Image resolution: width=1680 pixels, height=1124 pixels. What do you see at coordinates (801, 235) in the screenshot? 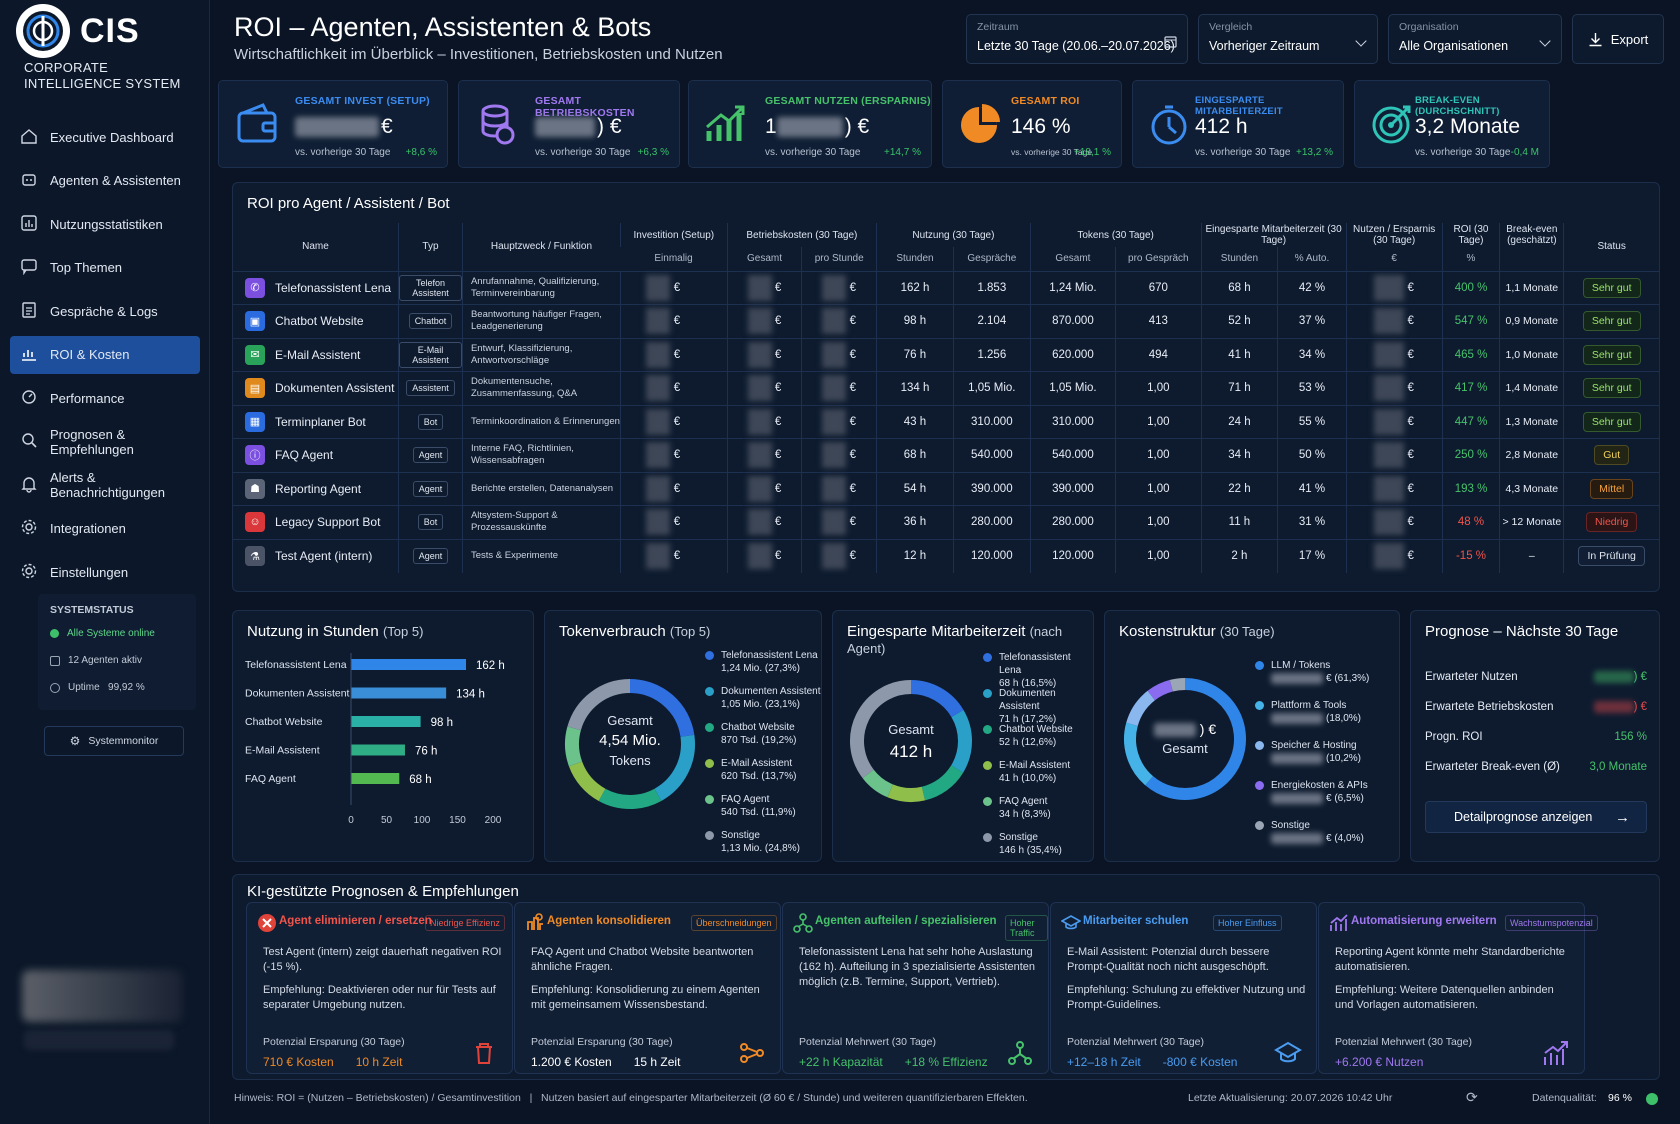
I see `col-header: Betriebskosten (30 Tage)` at bounding box center [801, 235].